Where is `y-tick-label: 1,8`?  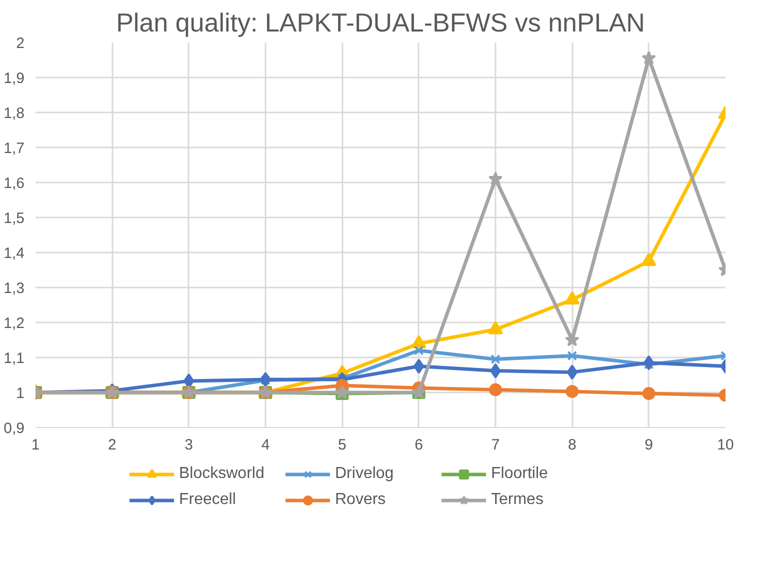 y-tick-label: 1,8 is located at coordinates (14, 113).